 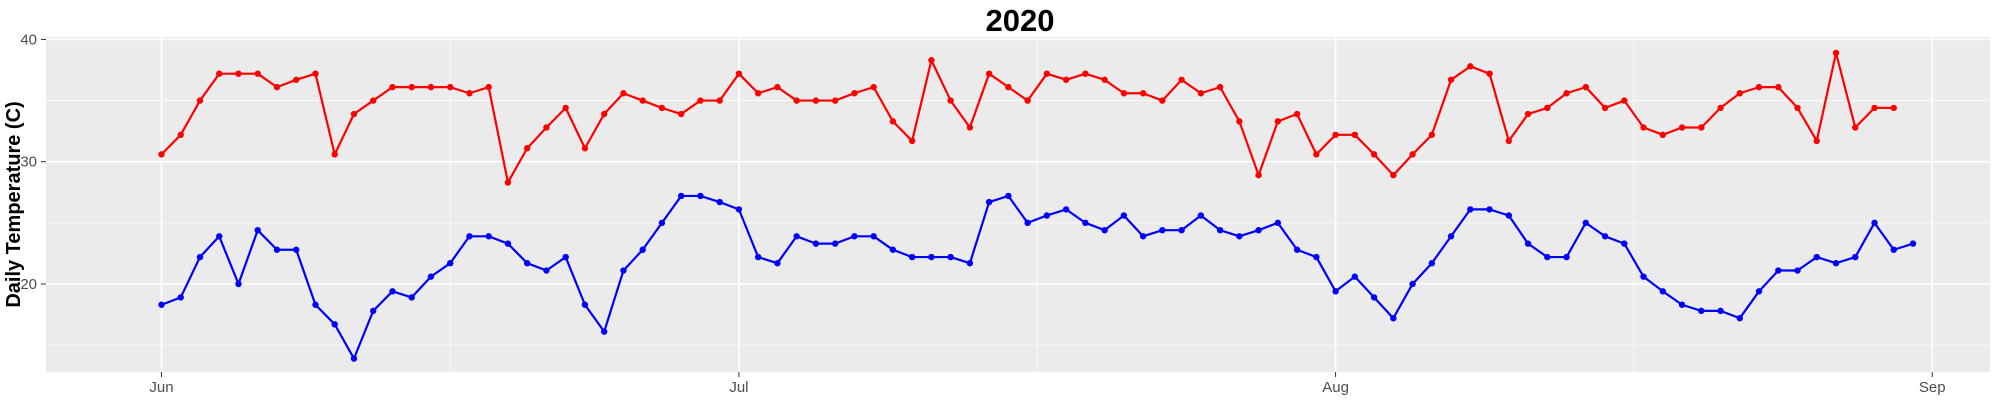 I want to click on chart-title: 2020, so click(x=1020, y=20).